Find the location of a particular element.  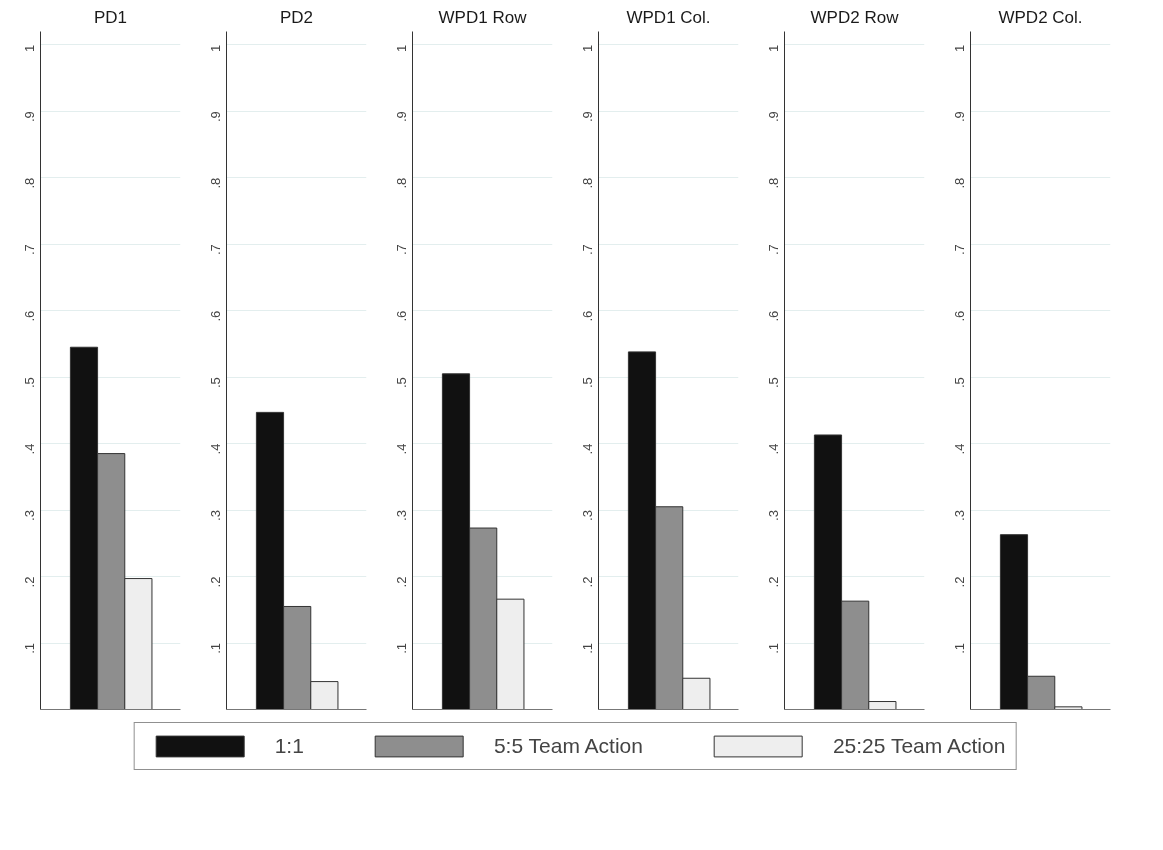

chart-title: PD2 is located at coordinates (296, 17).